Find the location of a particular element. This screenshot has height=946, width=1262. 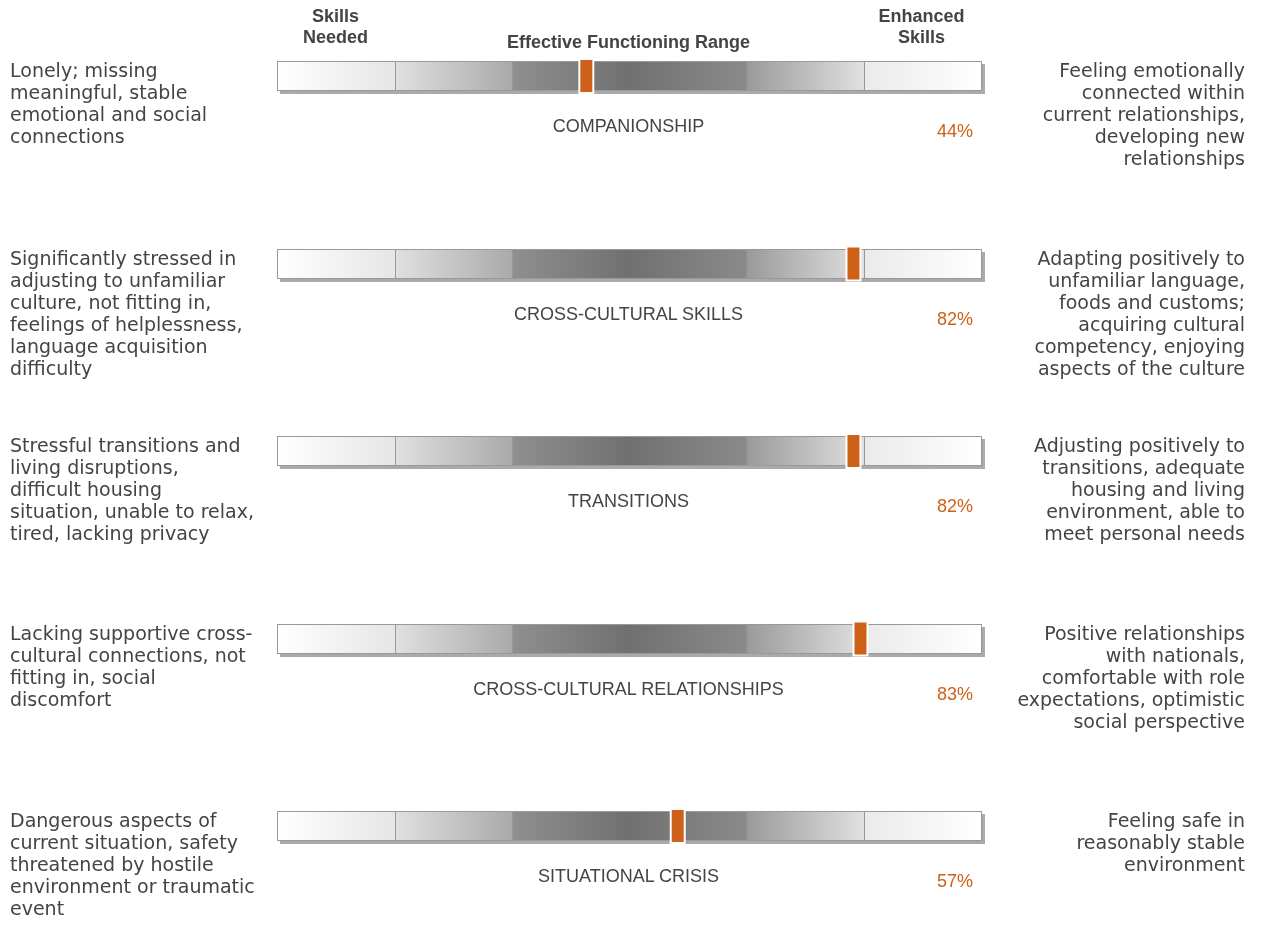

text: Stressful transitions and living disruptions, difficult housing situation, unable to relax, tired, lacking privacy is located at coordinates (132, 489).